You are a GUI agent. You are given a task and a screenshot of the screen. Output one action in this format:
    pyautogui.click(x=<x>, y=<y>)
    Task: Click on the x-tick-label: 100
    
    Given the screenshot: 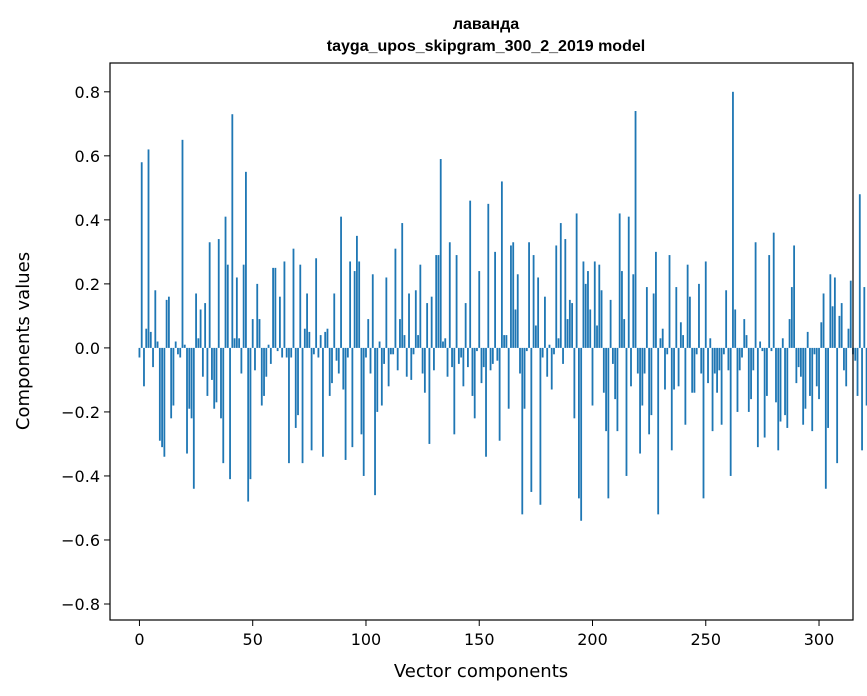 What is the action you would take?
    pyautogui.click(x=366, y=639)
    